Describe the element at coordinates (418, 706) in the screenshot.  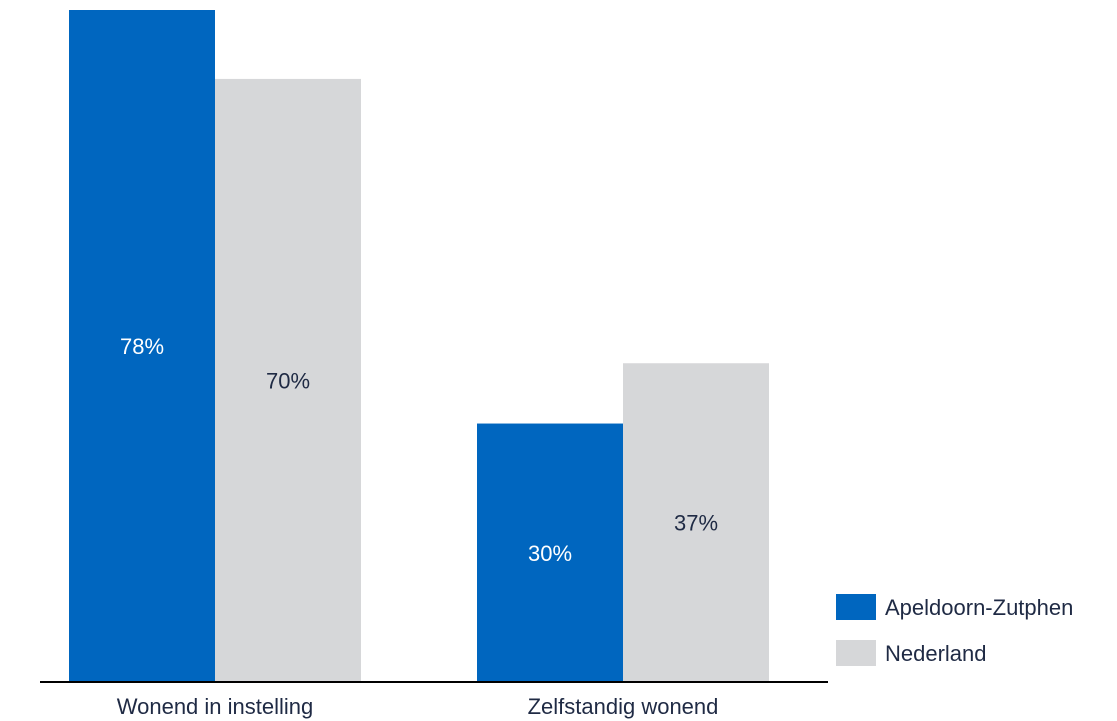
I see `category-labels-layer: Wonend in instelling Zelfstandig wonend` at that location.